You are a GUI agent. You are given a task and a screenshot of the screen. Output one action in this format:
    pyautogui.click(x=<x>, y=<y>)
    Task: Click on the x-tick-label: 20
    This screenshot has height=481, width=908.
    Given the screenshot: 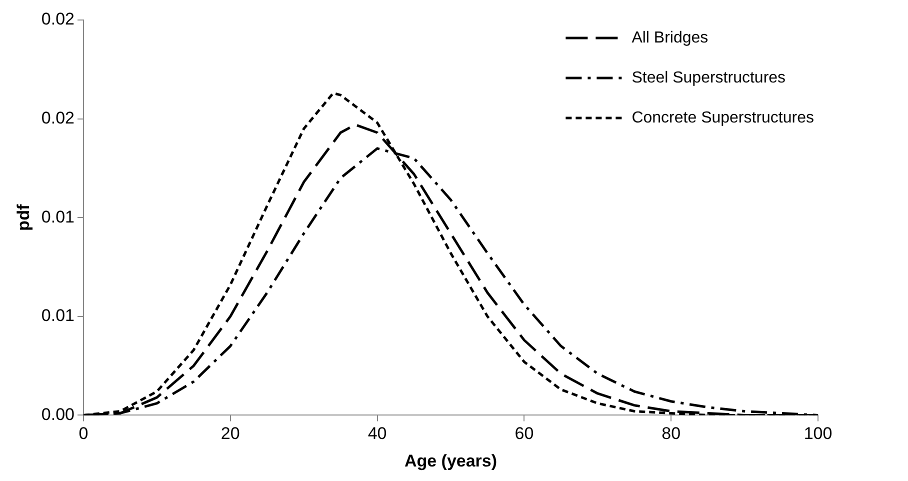 What is the action you would take?
    pyautogui.click(x=230, y=434)
    